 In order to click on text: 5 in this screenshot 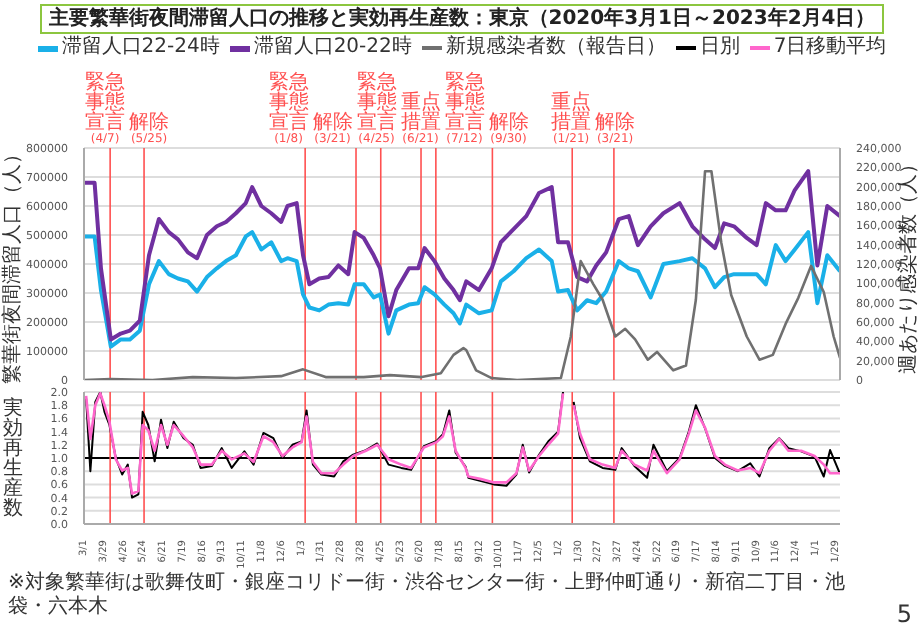, I will do `click(904, 614)`.